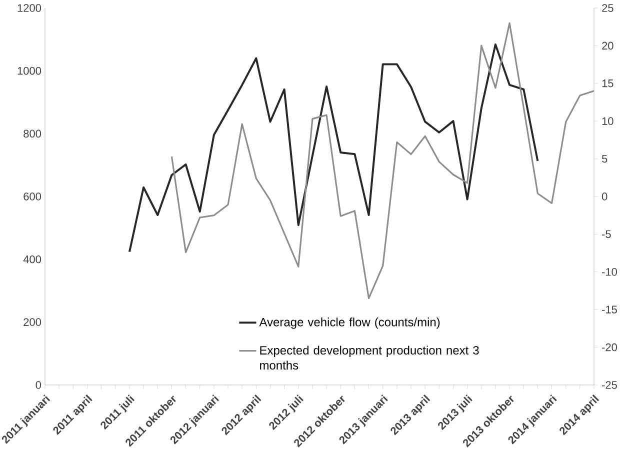  What do you see at coordinates (608, 46) in the screenshot?
I see `y2-tick-label: 20` at bounding box center [608, 46].